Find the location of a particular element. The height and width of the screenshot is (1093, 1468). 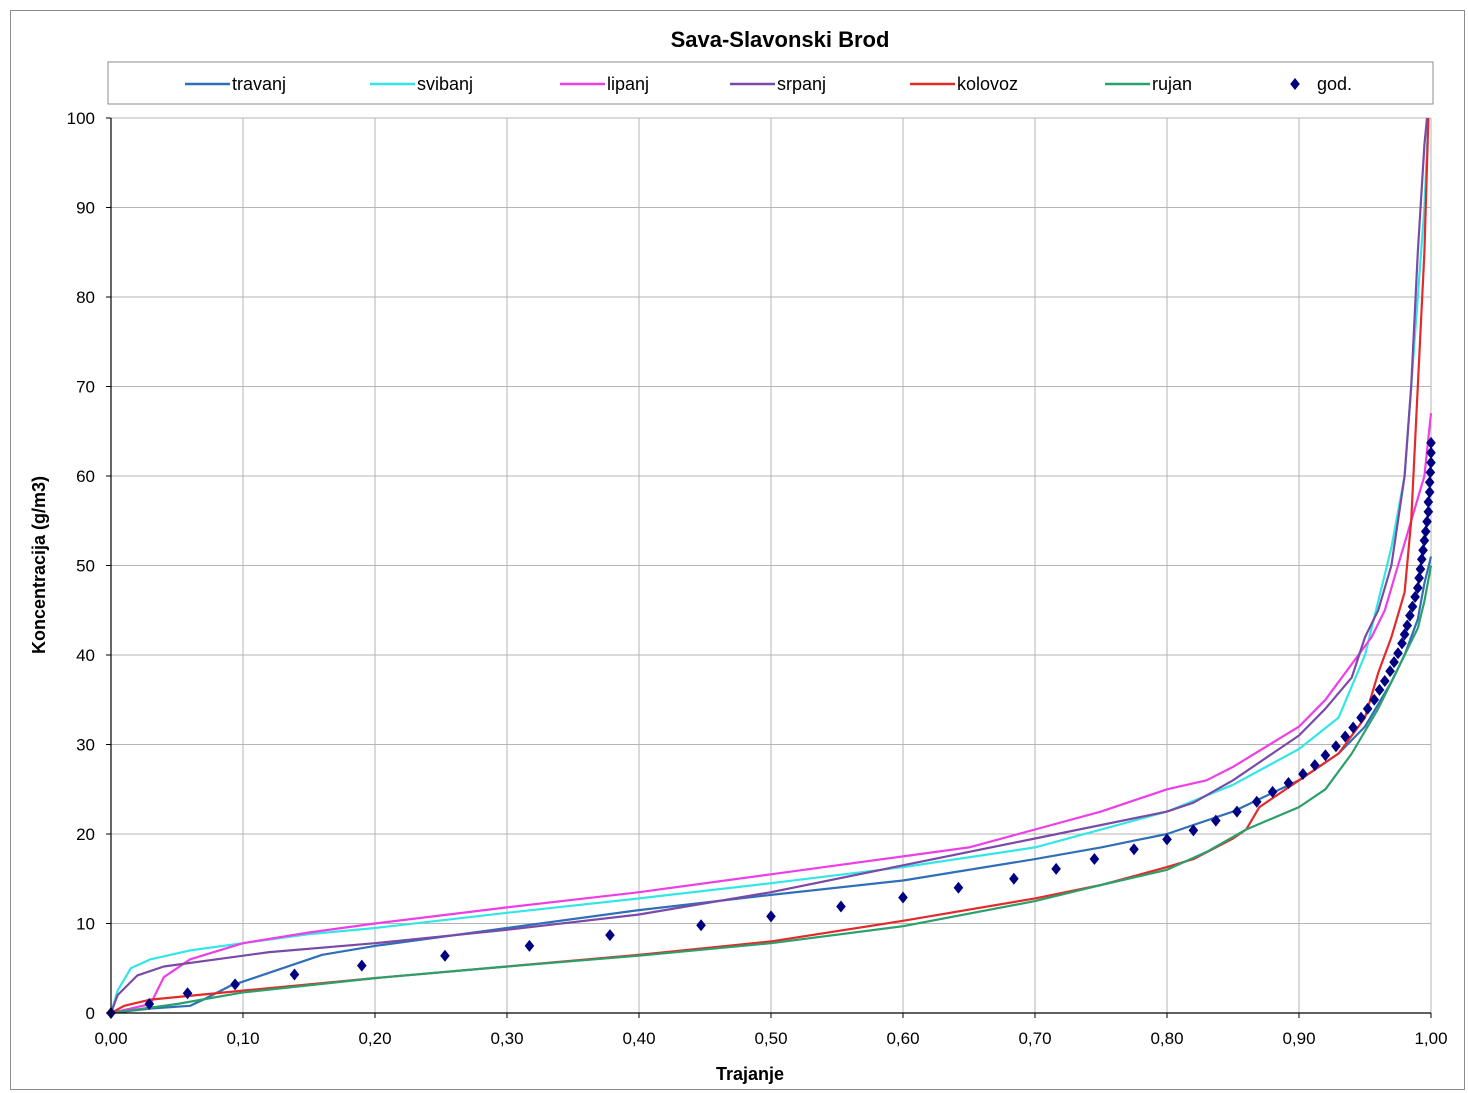

legend-label: travanj is located at coordinates (259, 84).